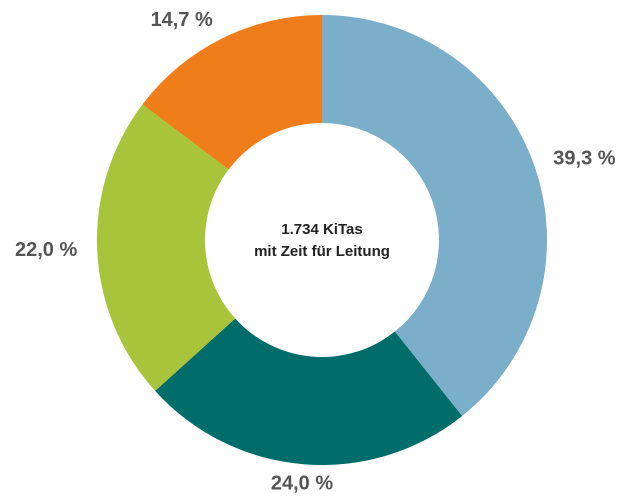 Image resolution: width=632 pixels, height=499 pixels. Describe the element at coordinates (584, 158) in the screenshot. I see `value-label: 39,3 %` at that location.